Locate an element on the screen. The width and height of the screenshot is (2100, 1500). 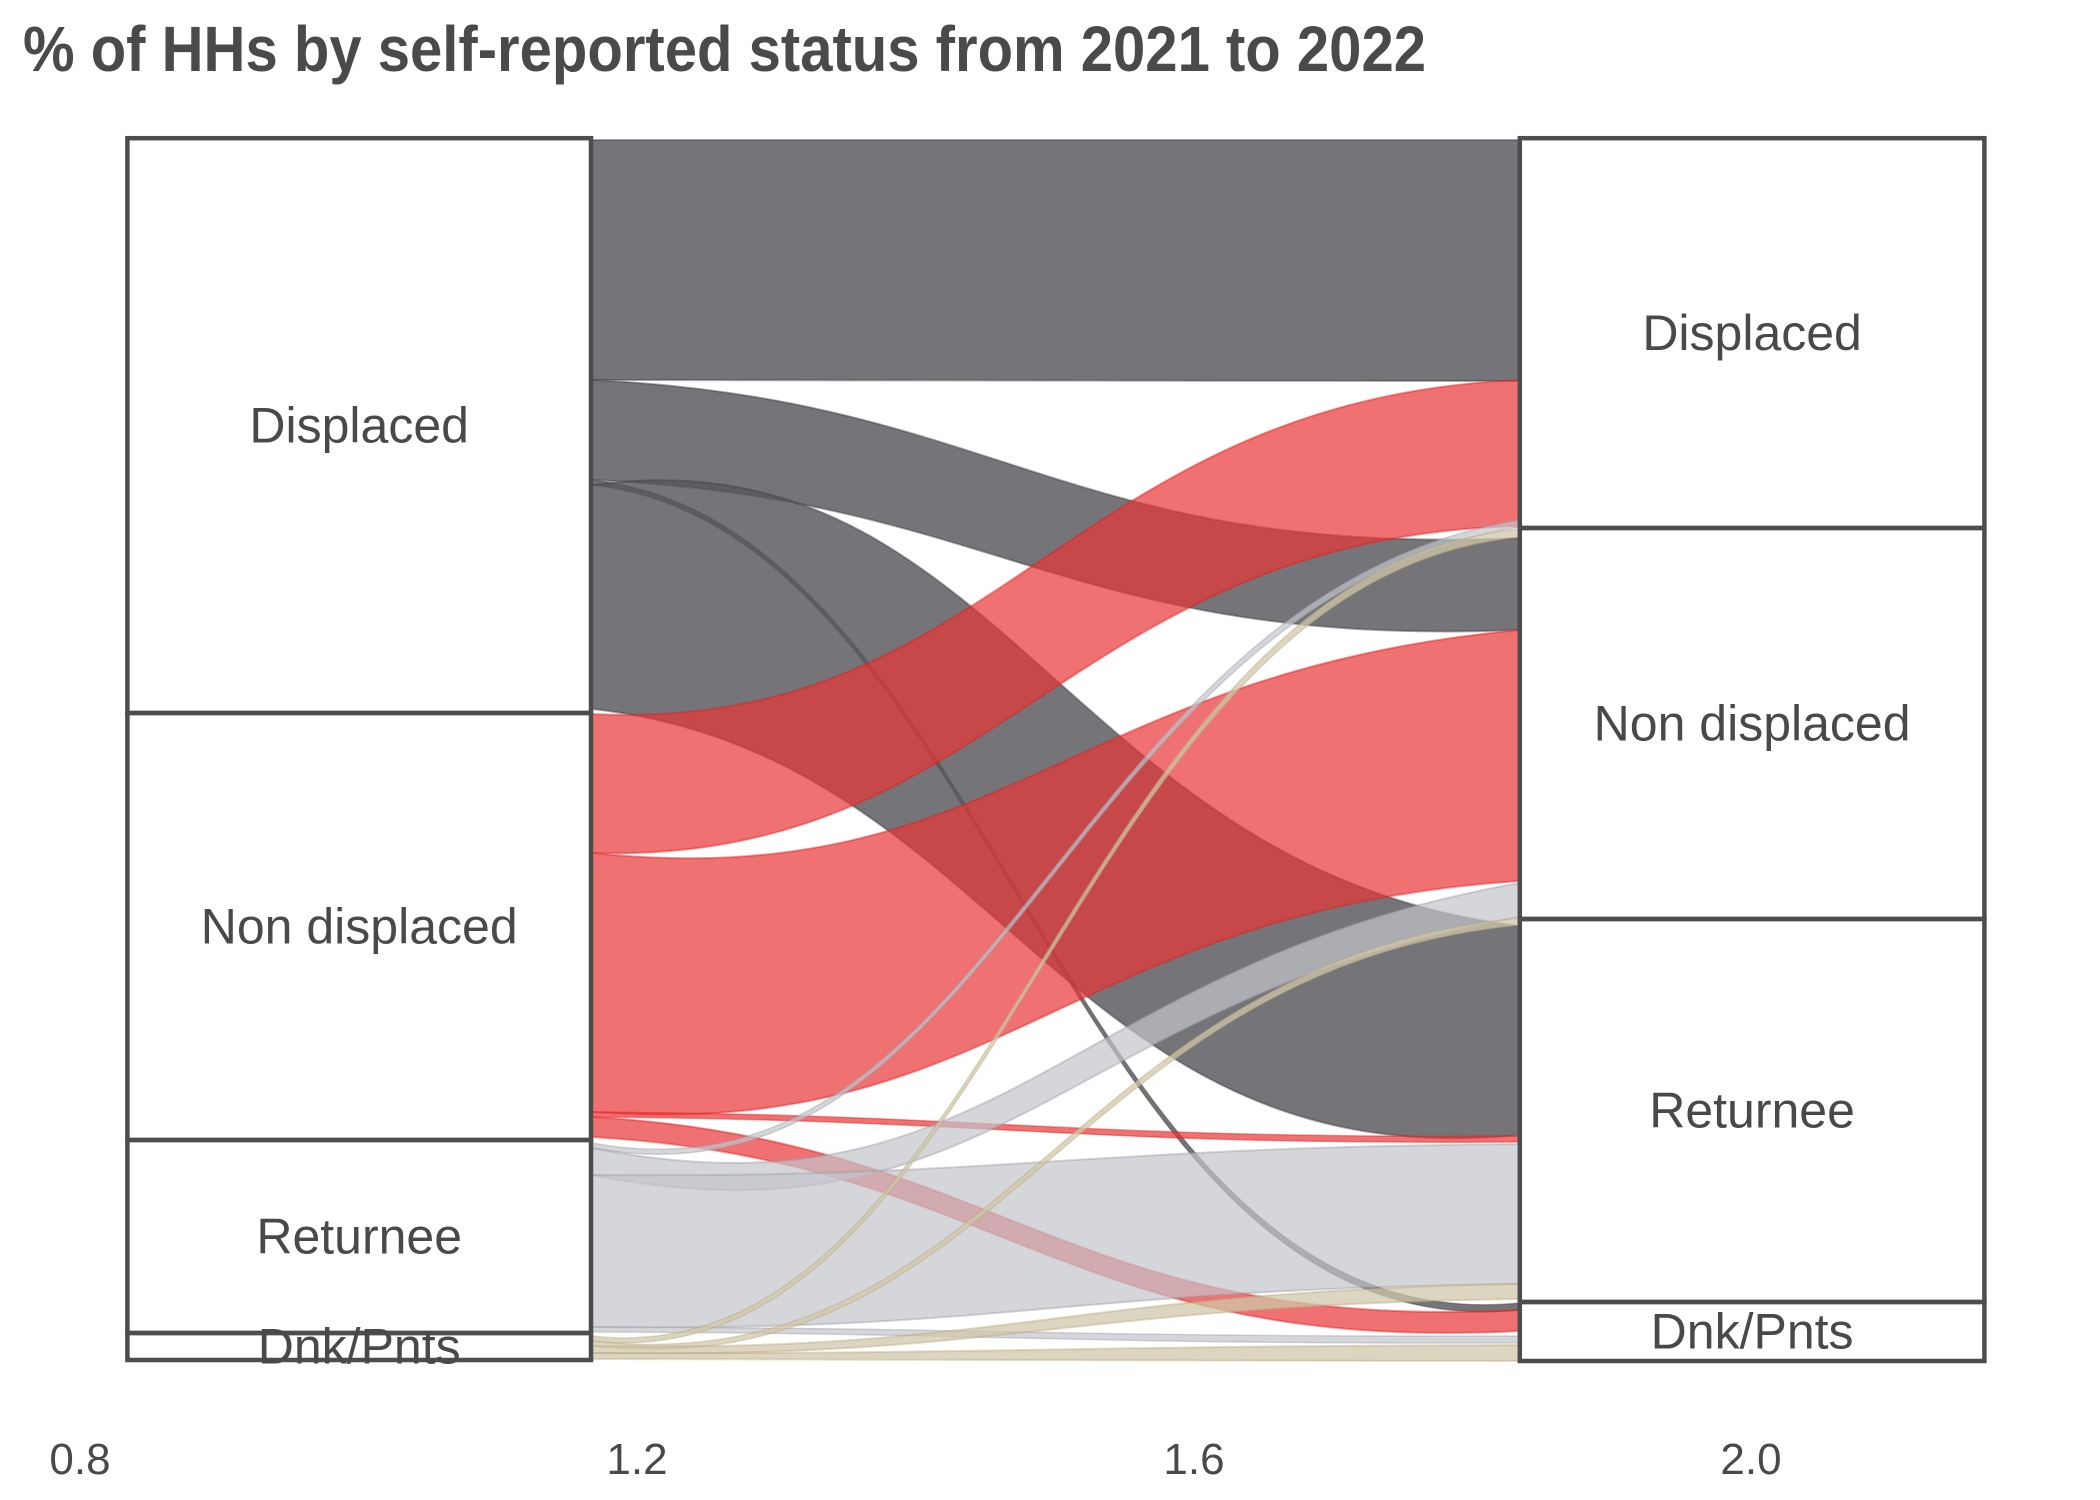
svg-text: 1.6 is located at coordinates (1193, 1459).